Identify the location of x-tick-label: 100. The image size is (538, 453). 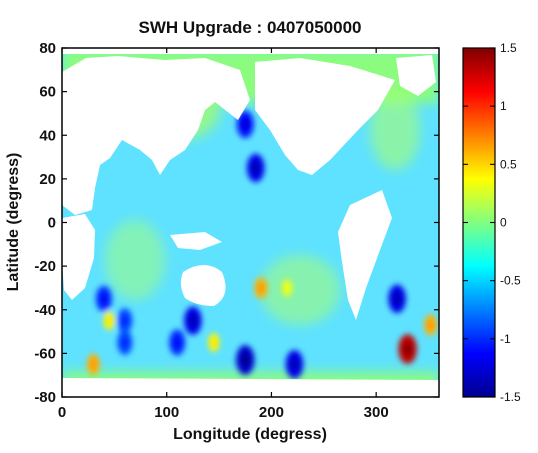
(166, 412).